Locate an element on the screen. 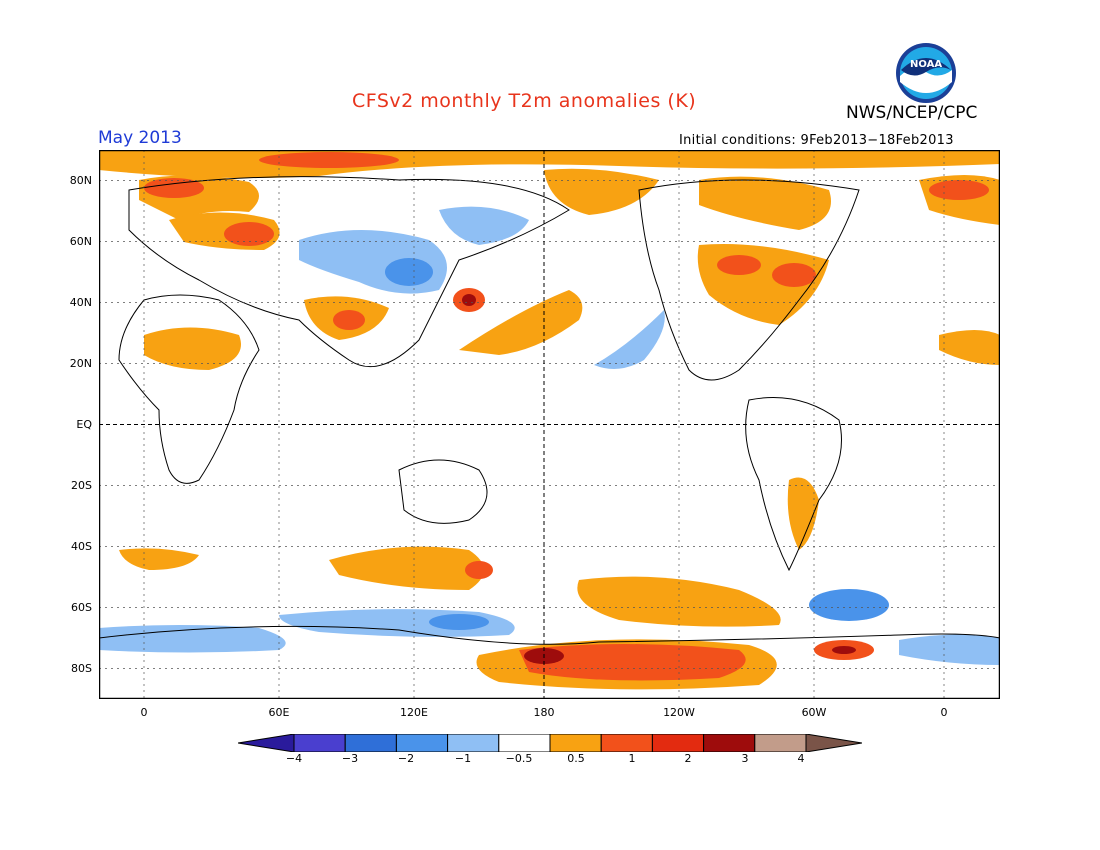 The width and height of the screenshot is (1100, 850). colorbar-label-neg1: −1 is located at coordinates (463, 758).